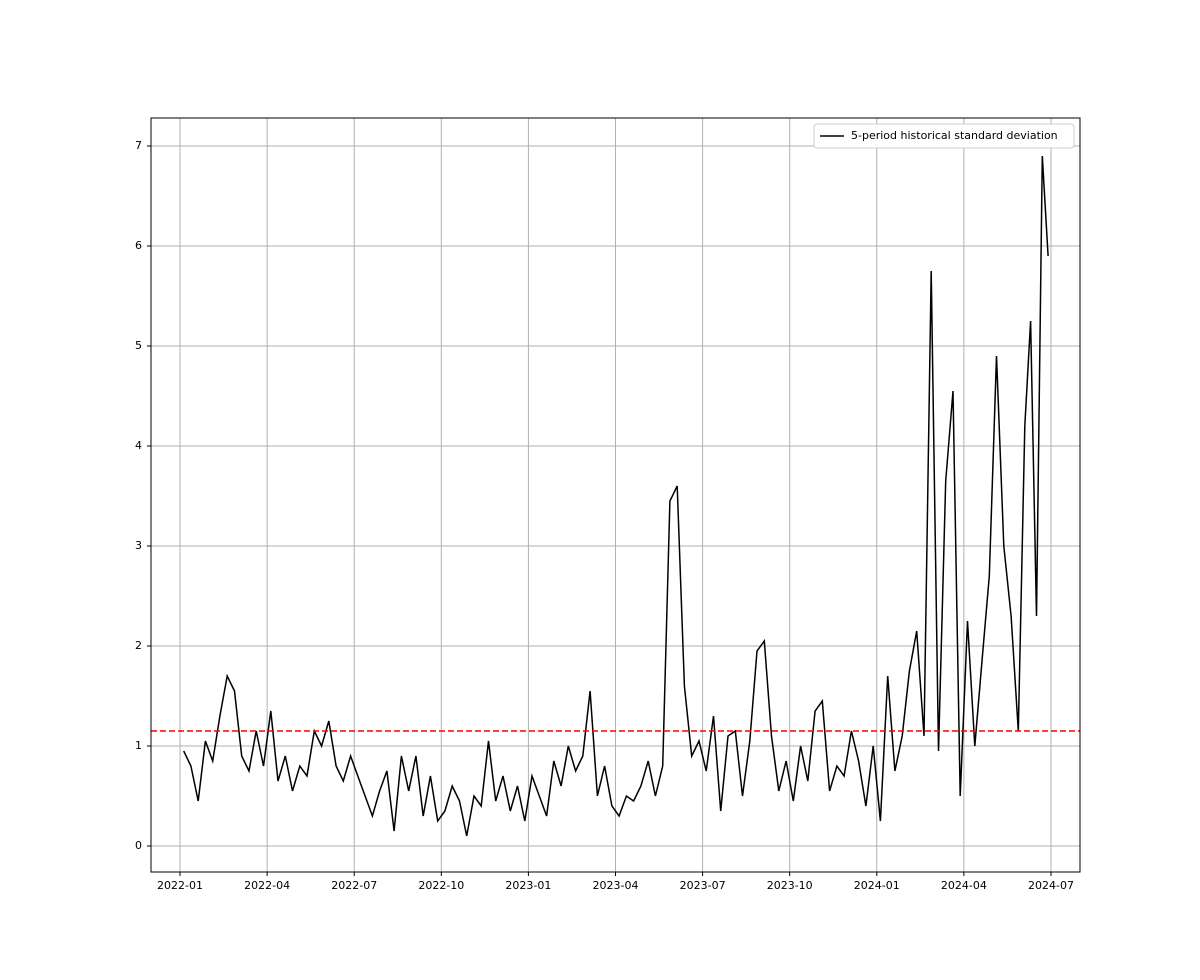 The width and height of the screenshot is (1200, 980). Describe the element at coordinates (138, 545) in the screenshot. I see `y-tick-label: 3` at that location.